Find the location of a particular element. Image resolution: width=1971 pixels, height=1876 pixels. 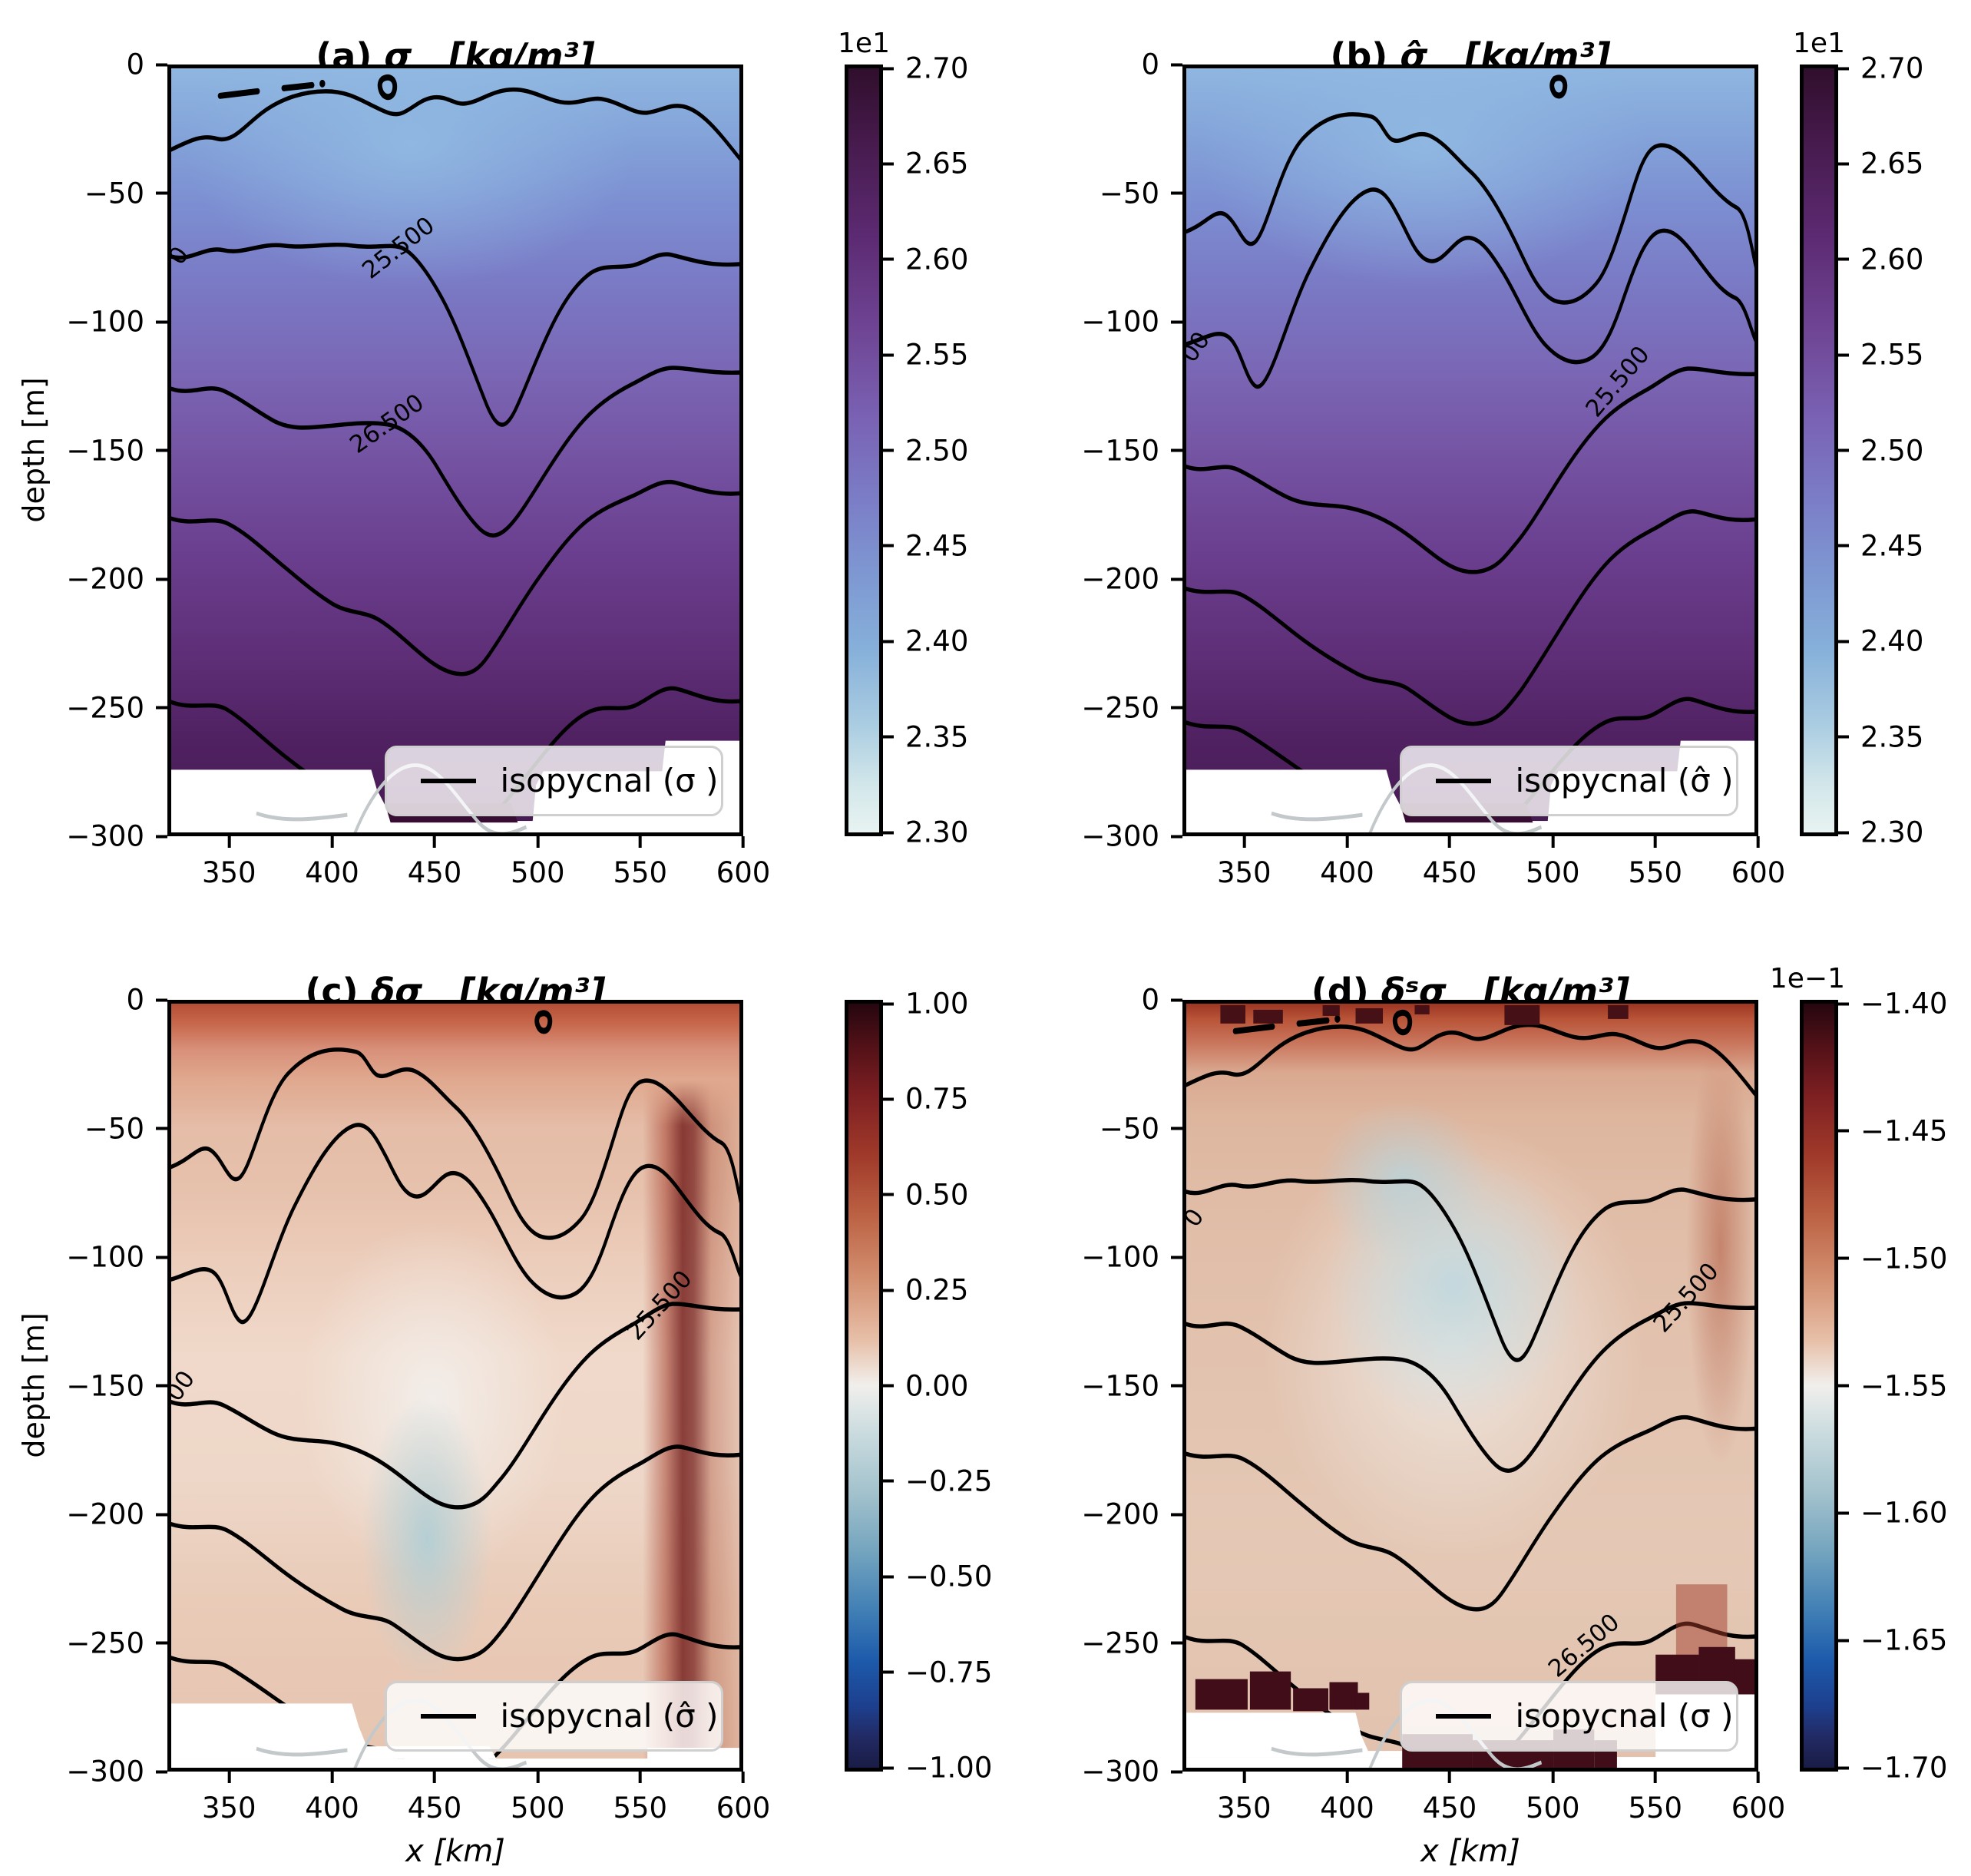

legend-c: isopycnal (σ̂ ) is located at coordinates (553, 1716).